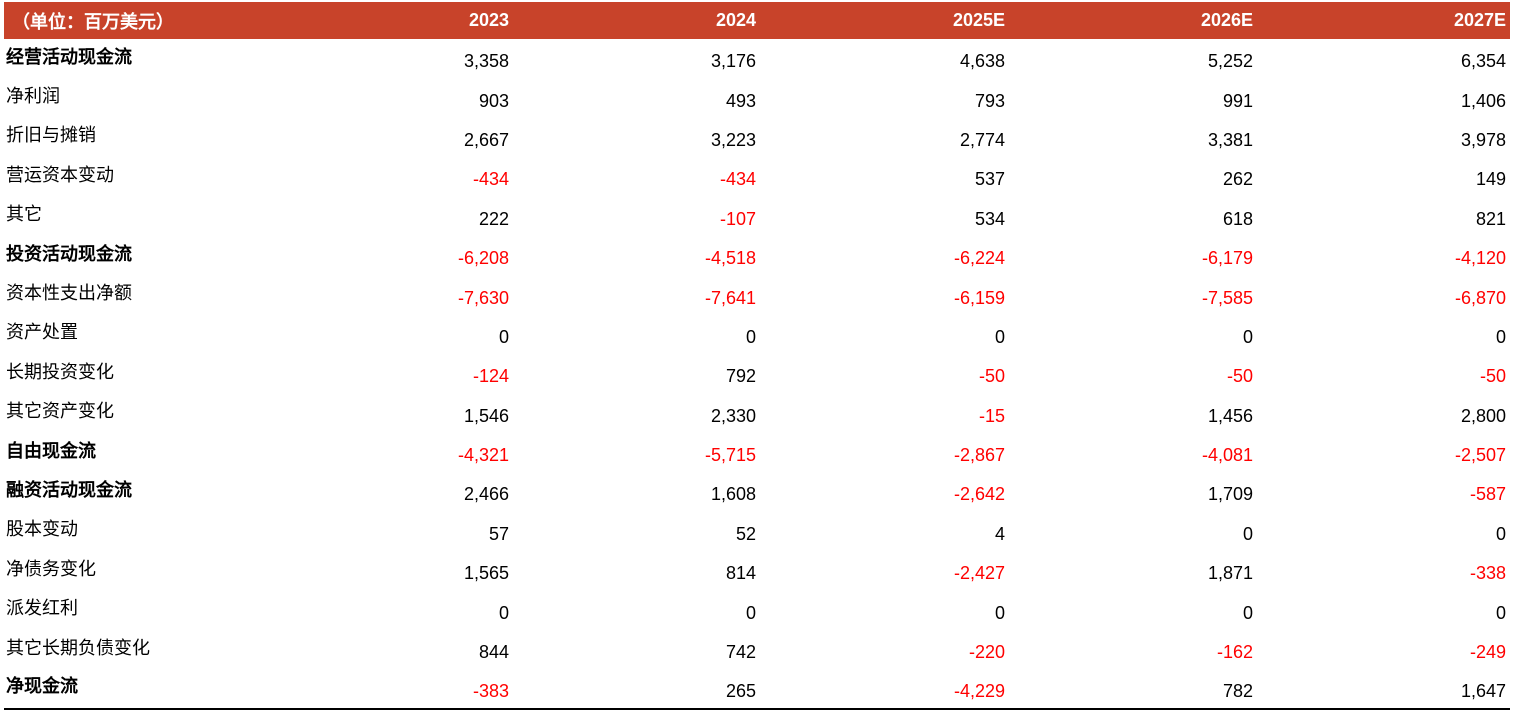  Describe the element at coordinates (733, 61) in the screenshot. I see `value-cell: 3,176` at that location.